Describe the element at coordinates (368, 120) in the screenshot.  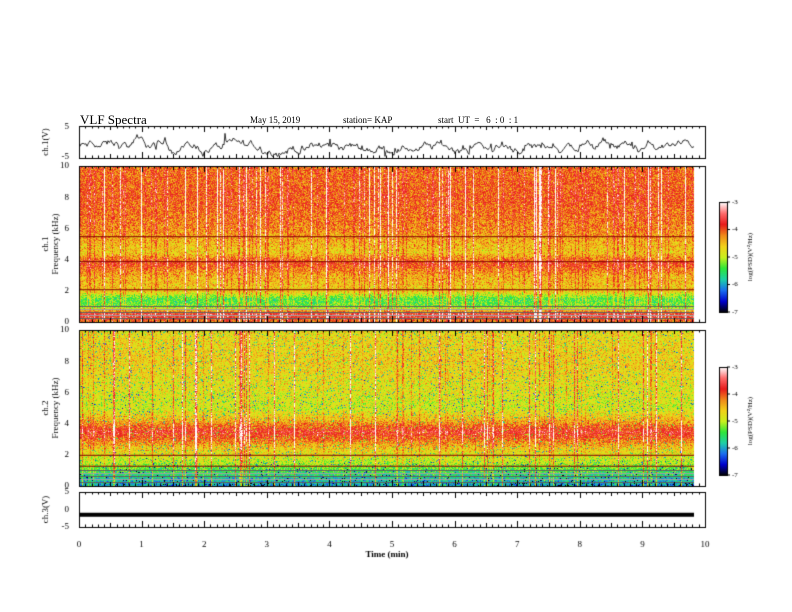
I see `station-label: station= KAP` at that location.